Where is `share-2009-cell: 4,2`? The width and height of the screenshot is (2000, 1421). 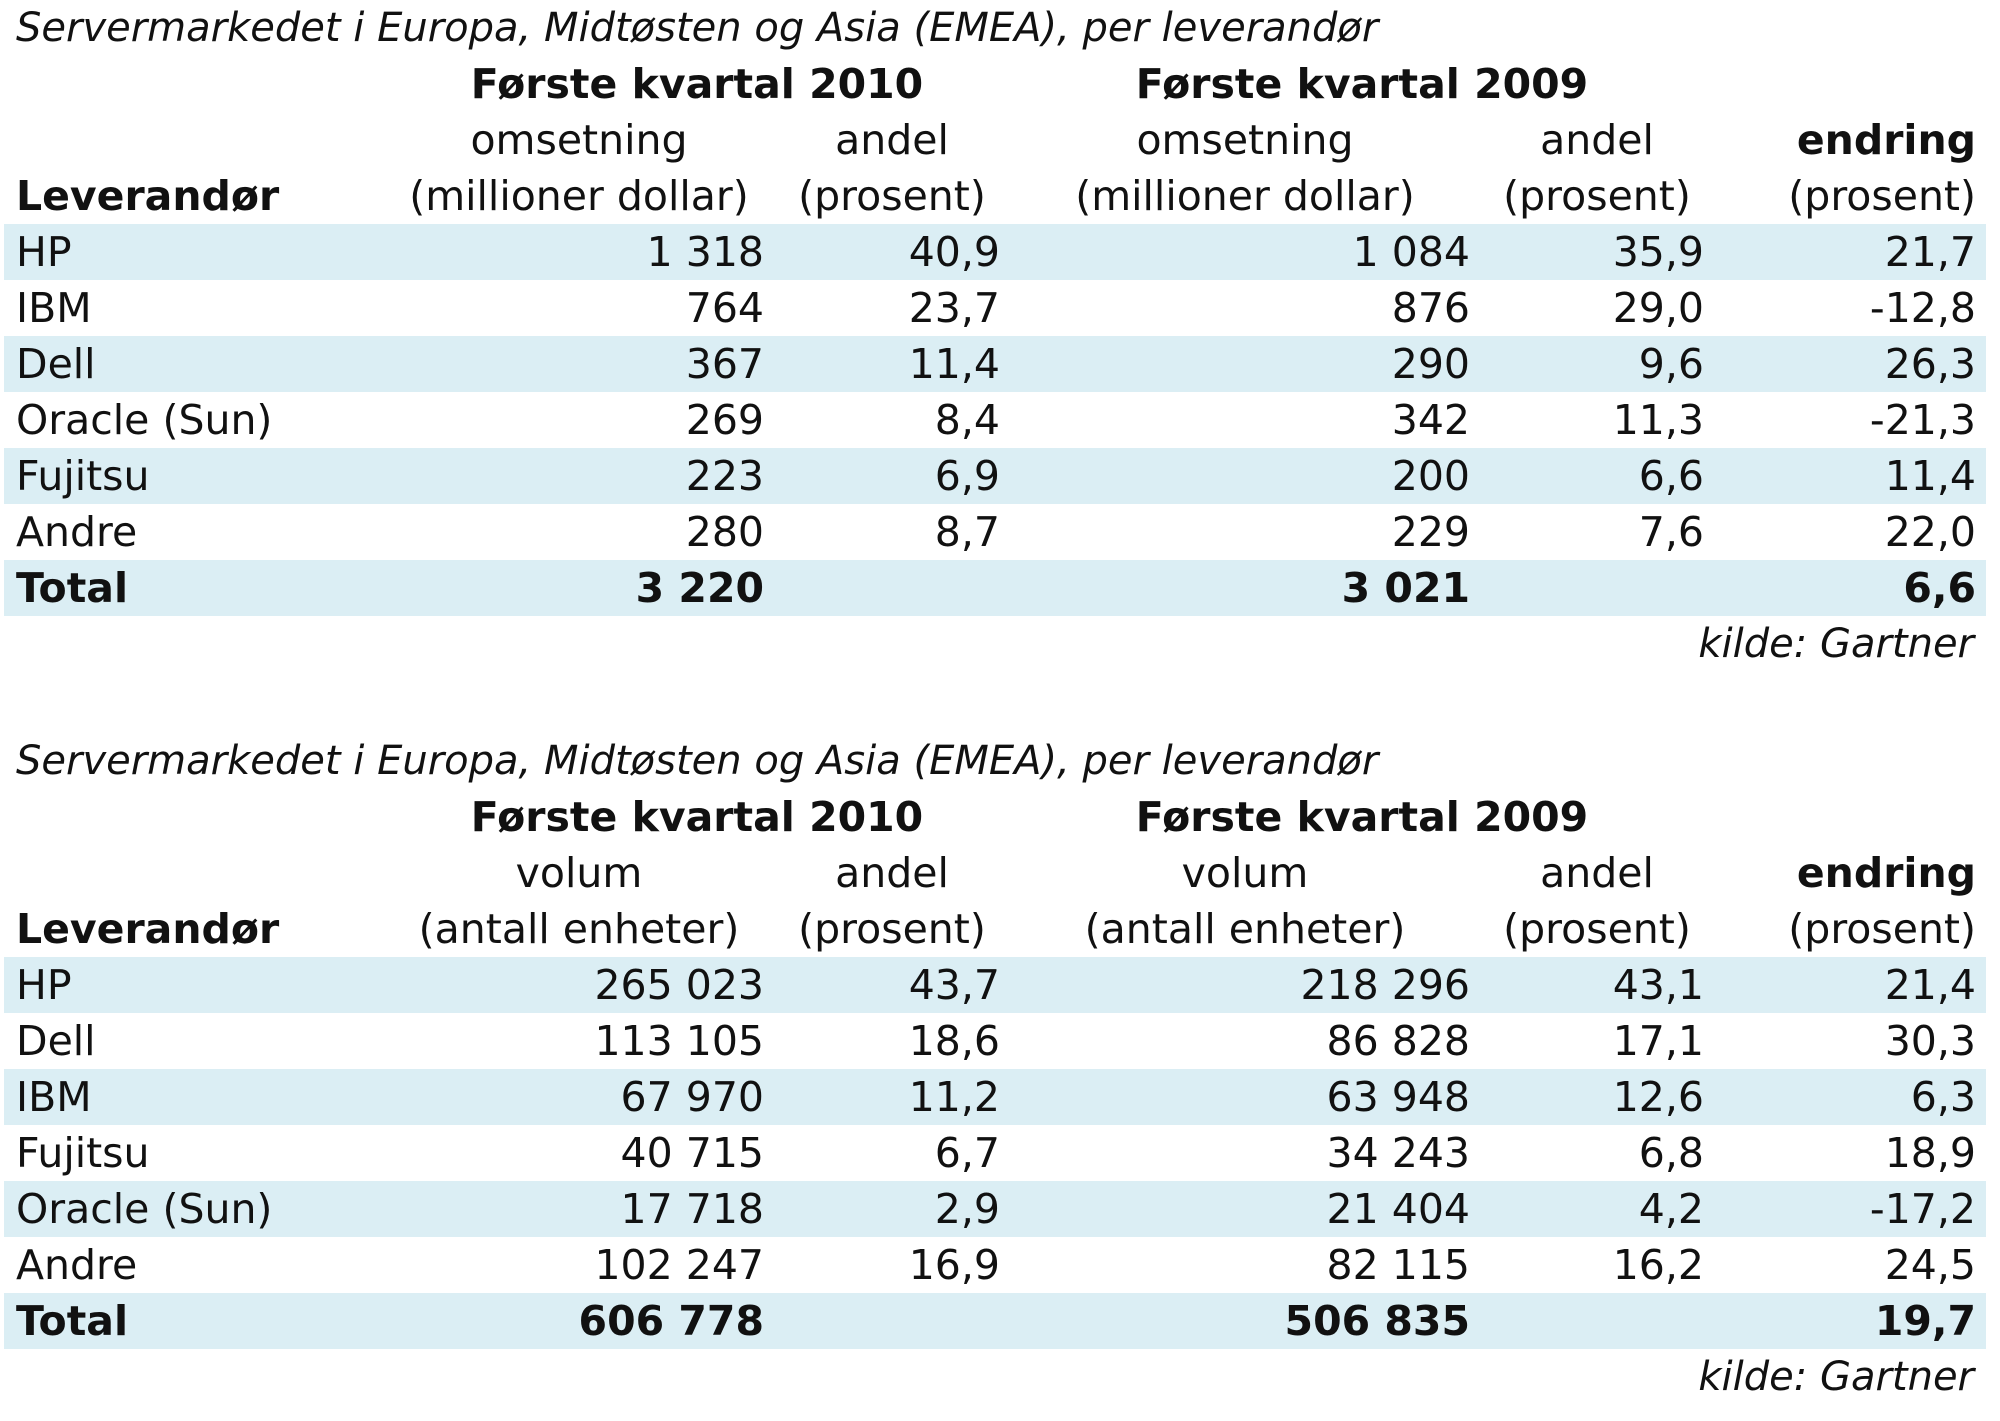
share-2009-cell: 4,2 is located at coordinates (1597, 1209).